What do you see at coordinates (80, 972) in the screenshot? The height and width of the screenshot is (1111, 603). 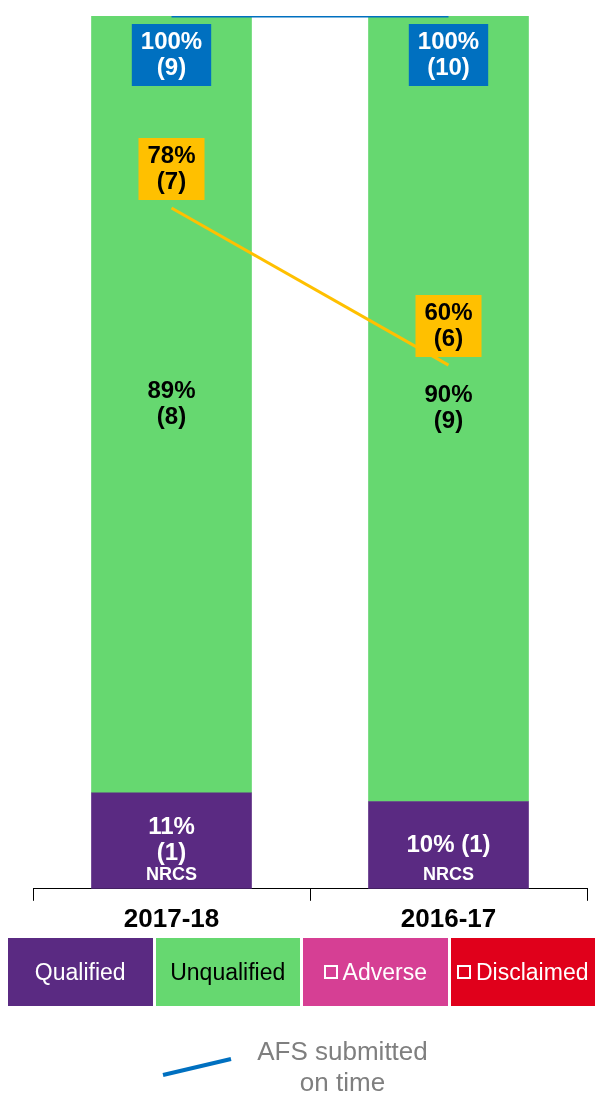 I see `text: Qualified` at bounding box center [80, 972].